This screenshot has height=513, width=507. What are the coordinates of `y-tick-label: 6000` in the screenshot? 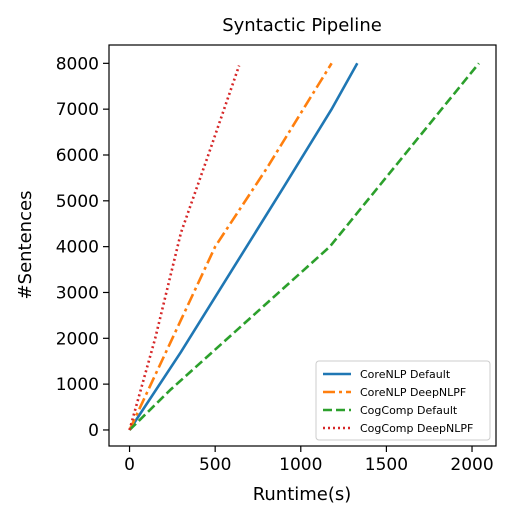 It's located at (77, 156).